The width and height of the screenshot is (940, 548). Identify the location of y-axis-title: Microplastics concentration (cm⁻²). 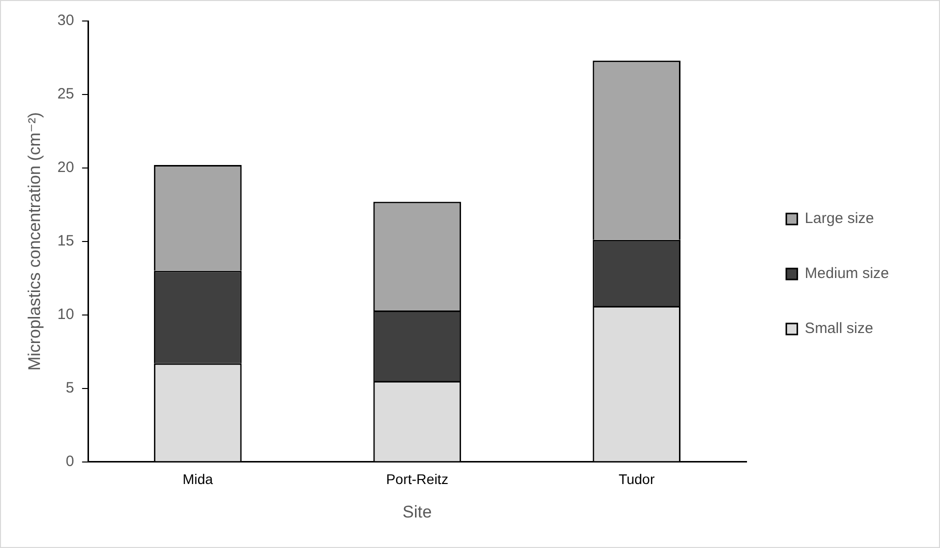
(34, 241).